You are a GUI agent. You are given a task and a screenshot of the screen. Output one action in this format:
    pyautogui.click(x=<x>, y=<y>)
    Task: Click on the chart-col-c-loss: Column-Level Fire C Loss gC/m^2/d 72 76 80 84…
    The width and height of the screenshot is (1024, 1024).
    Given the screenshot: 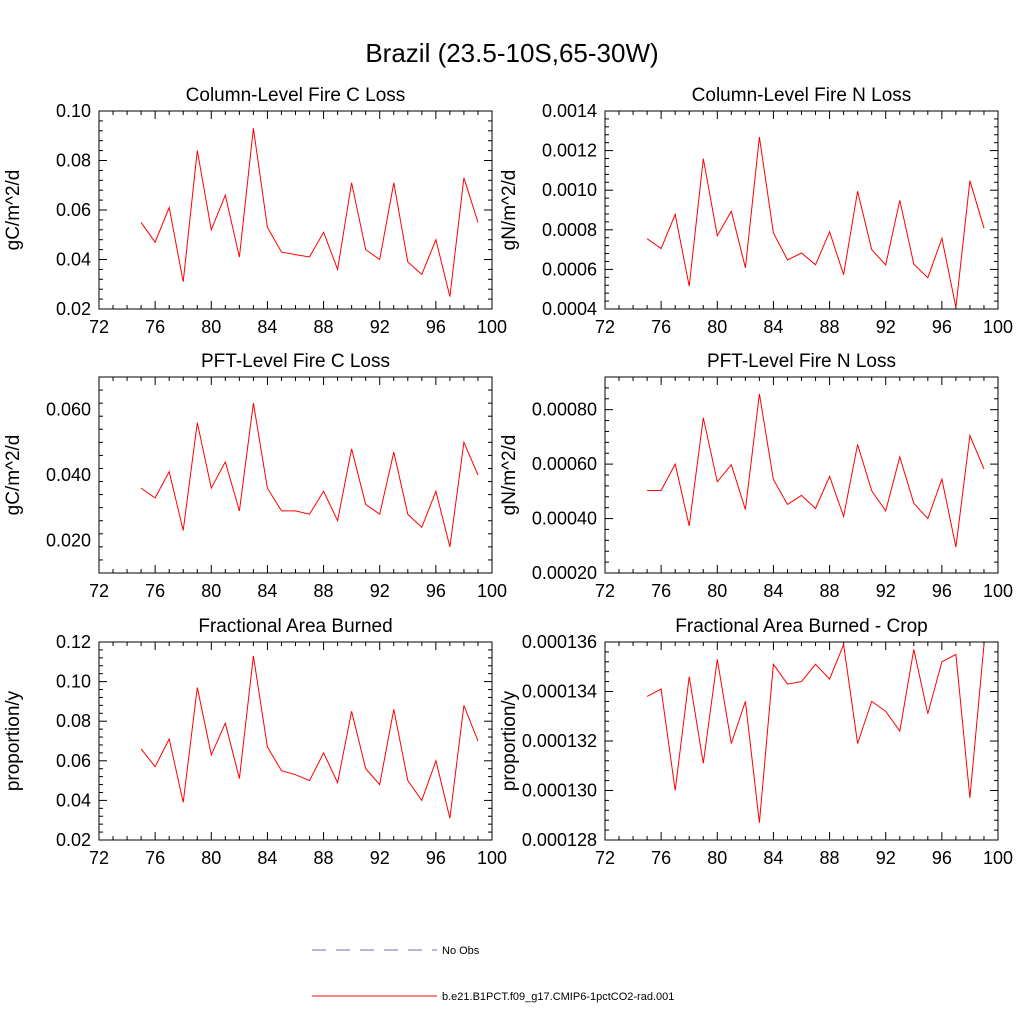 What is the action you would take?
    pyautogui.click(x=255, y=211)
    